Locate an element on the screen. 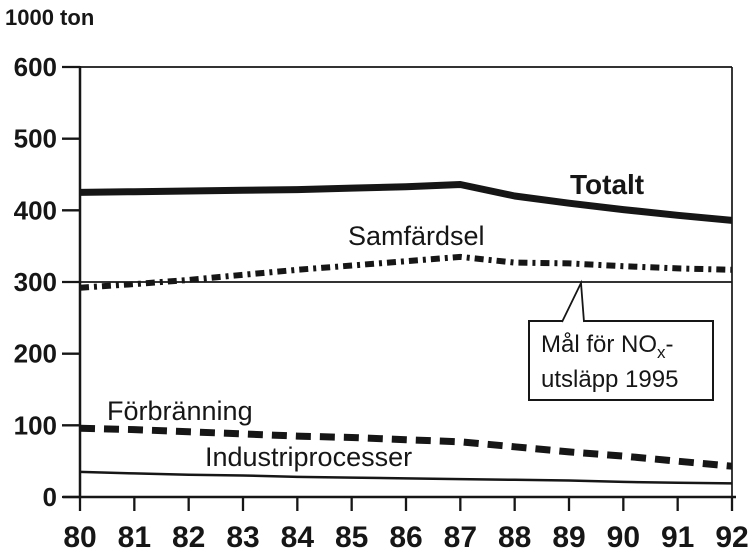 The width and height of the screenshot is (750, 550). y-tick-label: 400 is located at coordinates (35, 210).